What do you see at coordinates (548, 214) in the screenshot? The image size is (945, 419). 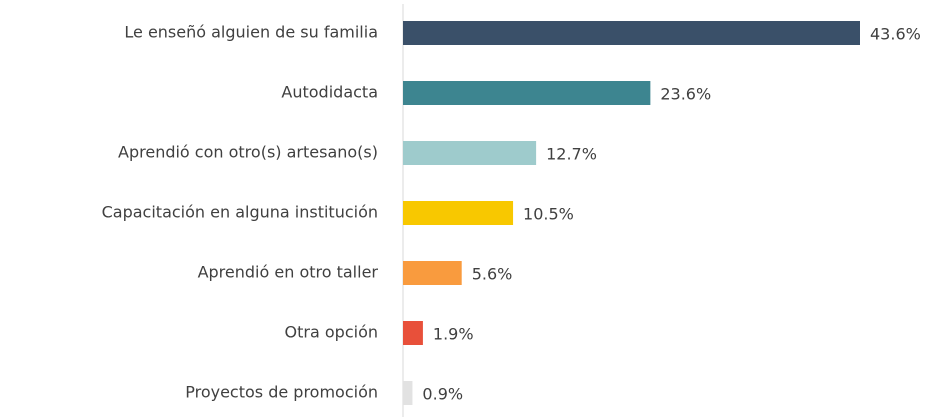 I see `value-label: 10.5%` at bounding box center [548, 214].